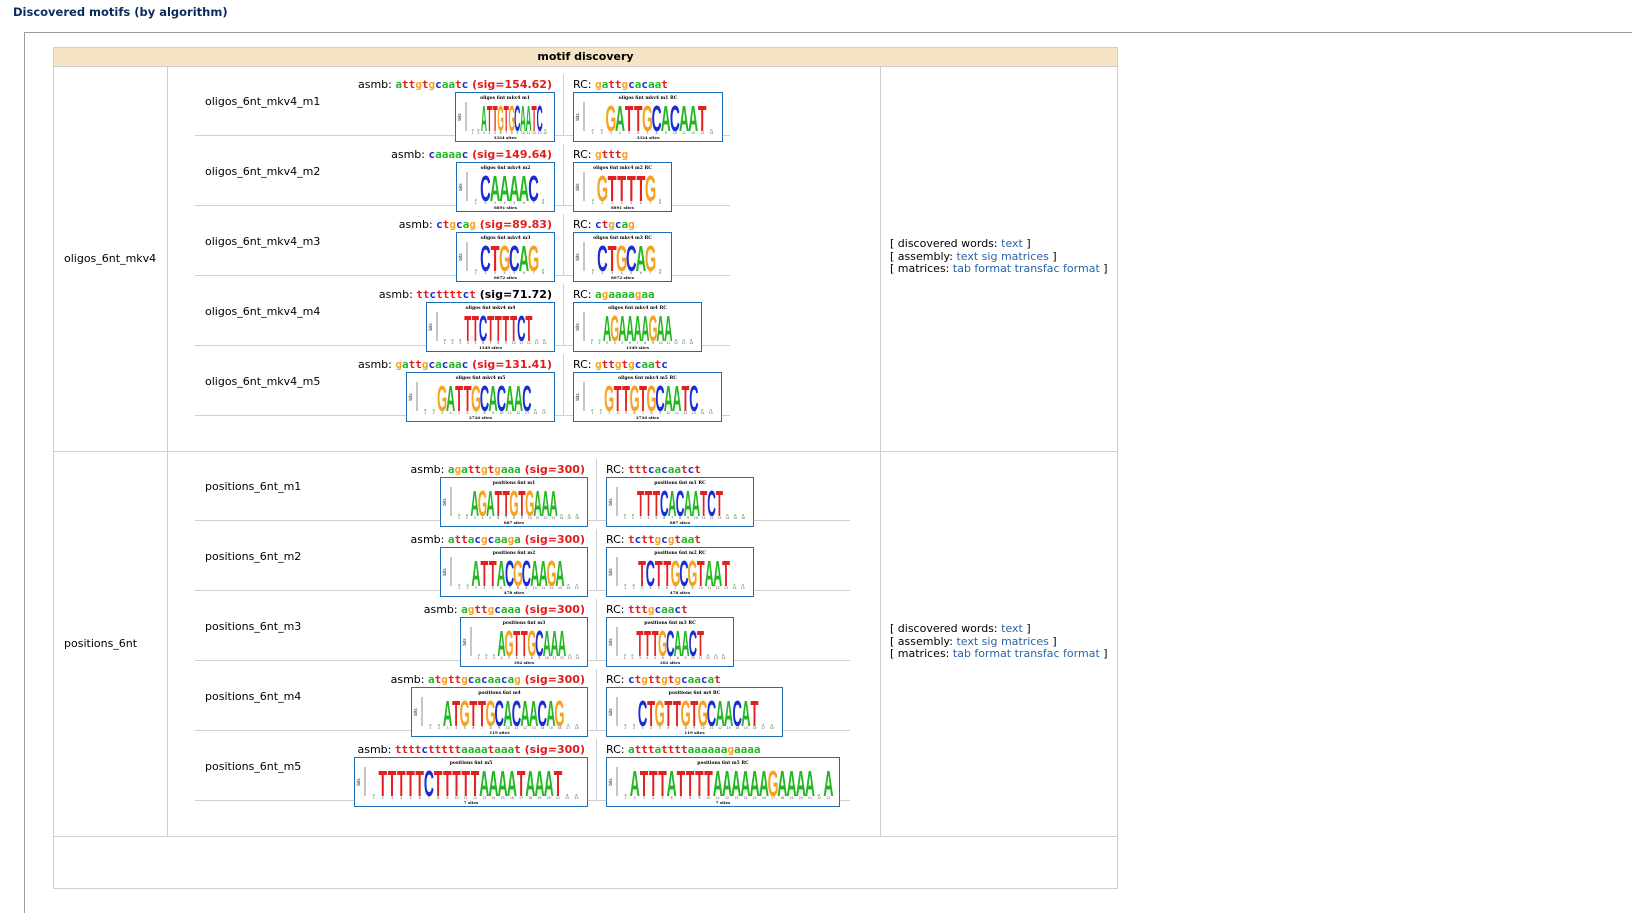 This screenshot has width=1632, height=913. What do you see at coordinates (432, 364) in the screenshot?
I see `assembly-sequence: gattgcacaac` at bounding box center [432, 364].